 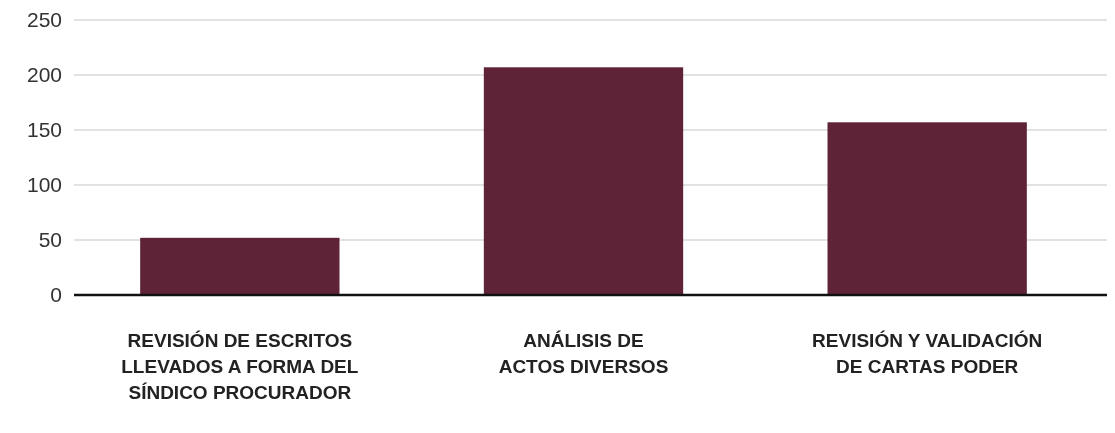 What do you see at coordinates (583, 353) in the screenshot?
I see `x-tick-label: ANÁLISIS DE ACTOS DIVERSOS` at bounding box center [583, 353].